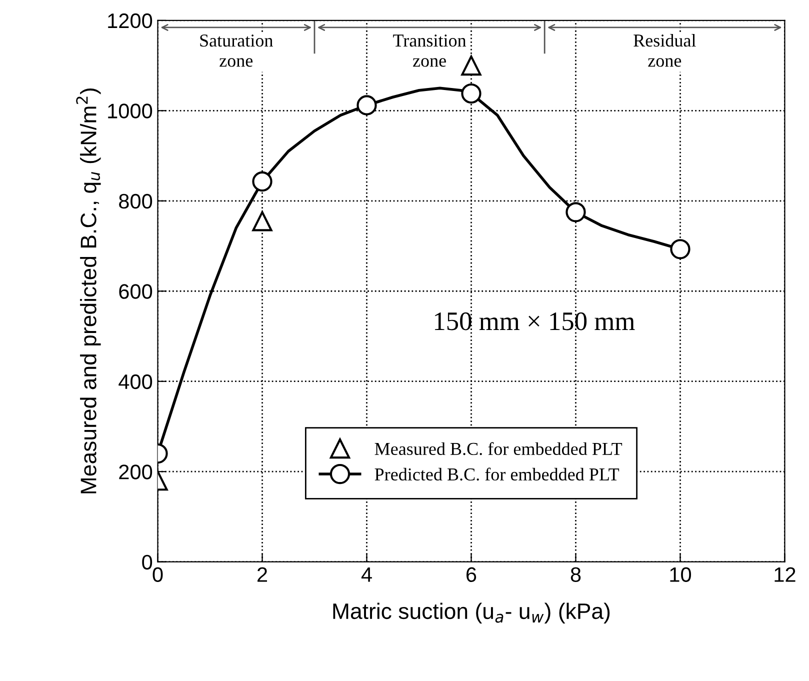 Image resolution: width=809 pixels, height=681 pixels. What do you see at coordinates (534, 321) in the screenshot?
I see `annotation: 150 mm × 150 mm` at bounding box center [534, 321].